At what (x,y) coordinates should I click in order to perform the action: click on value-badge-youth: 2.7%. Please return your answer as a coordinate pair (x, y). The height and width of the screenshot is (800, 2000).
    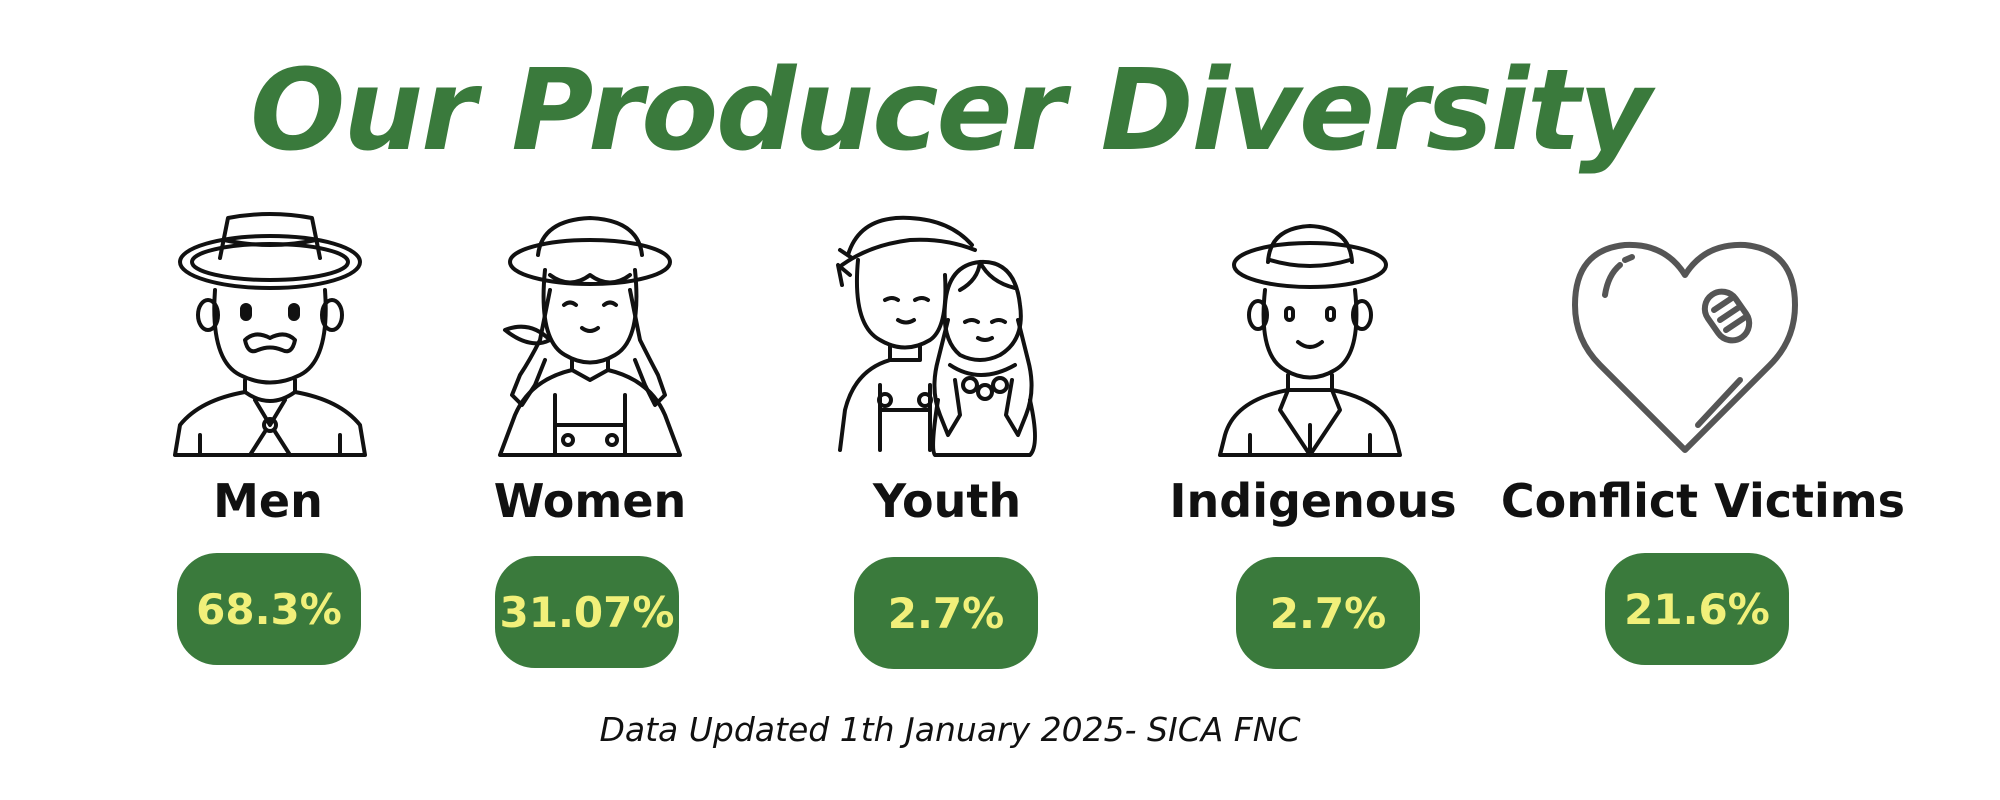
    Looking at the image, I should click on (946, 613).